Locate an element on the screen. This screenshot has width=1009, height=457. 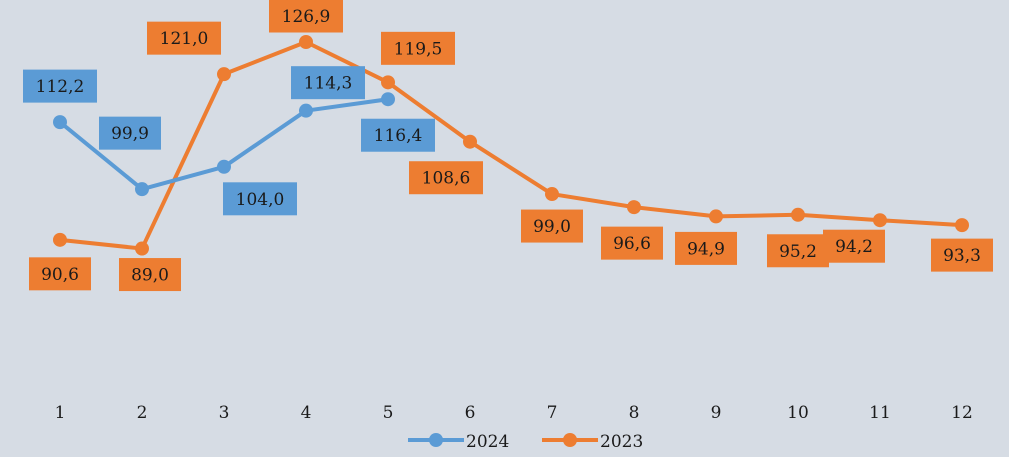
x-tick-label: 8 is located at coordinates (634, 413).